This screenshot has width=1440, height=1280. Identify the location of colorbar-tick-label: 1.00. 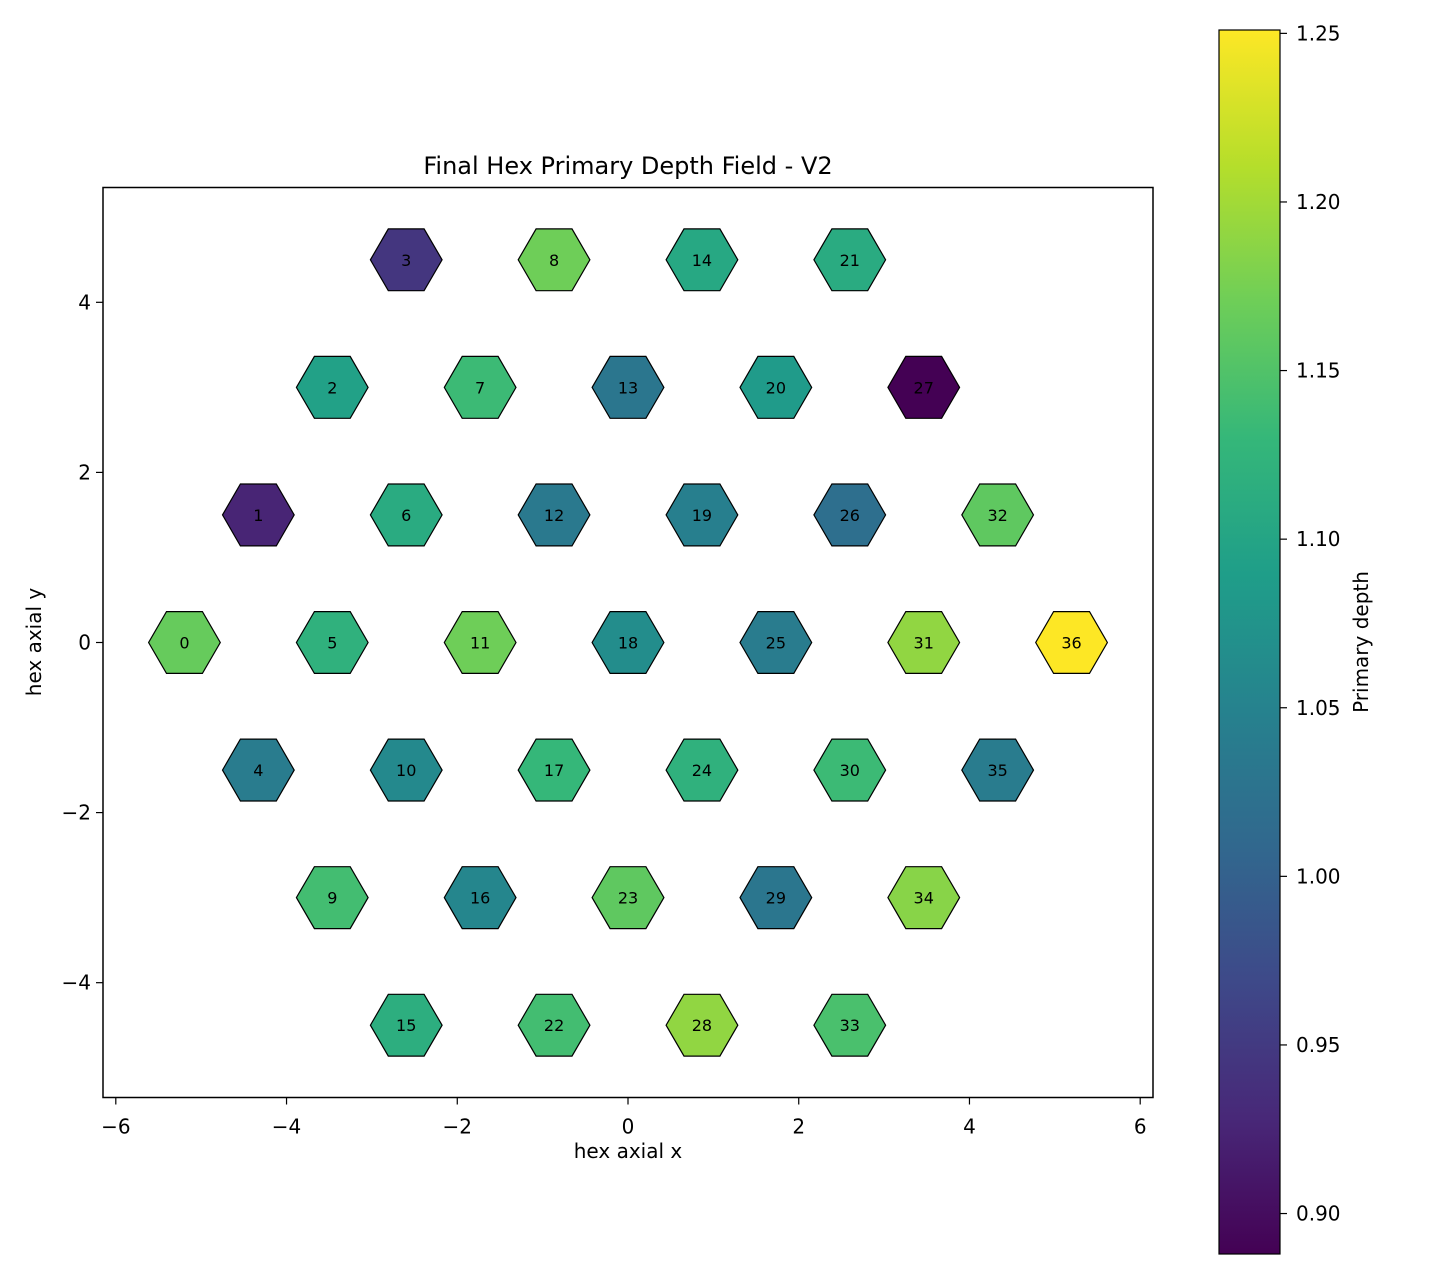
(1318, 876).